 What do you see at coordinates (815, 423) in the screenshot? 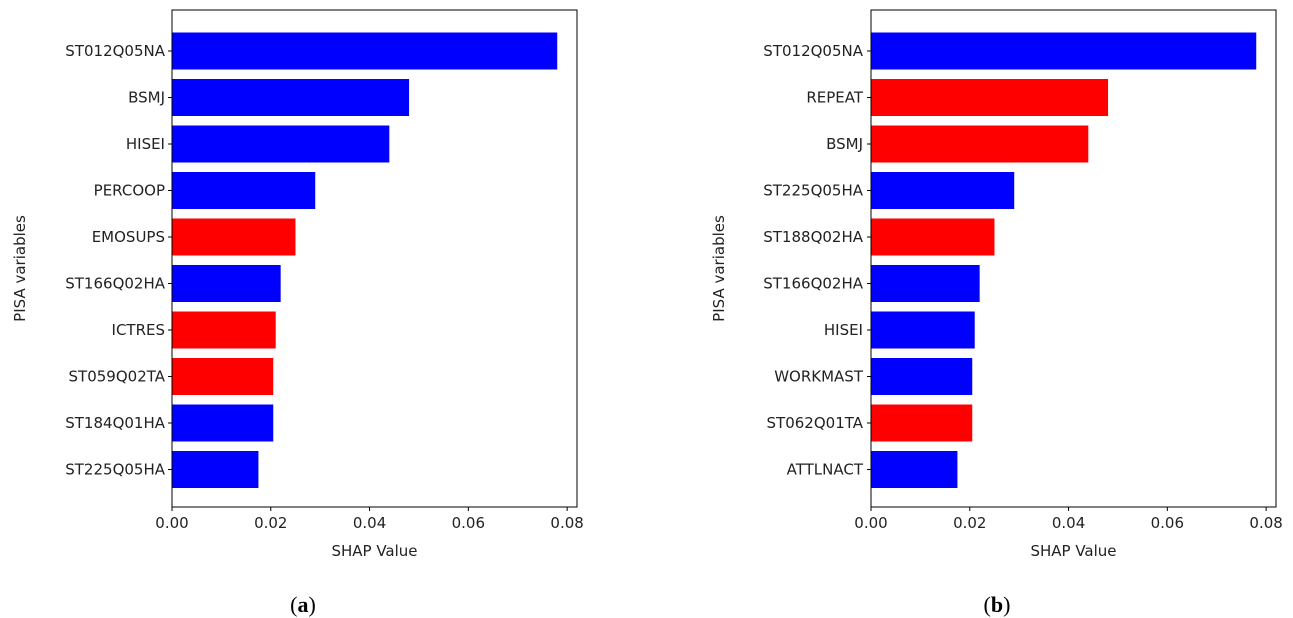
I see `y-tick-label: ST062Q01TA` at bounding box center [815, 423].